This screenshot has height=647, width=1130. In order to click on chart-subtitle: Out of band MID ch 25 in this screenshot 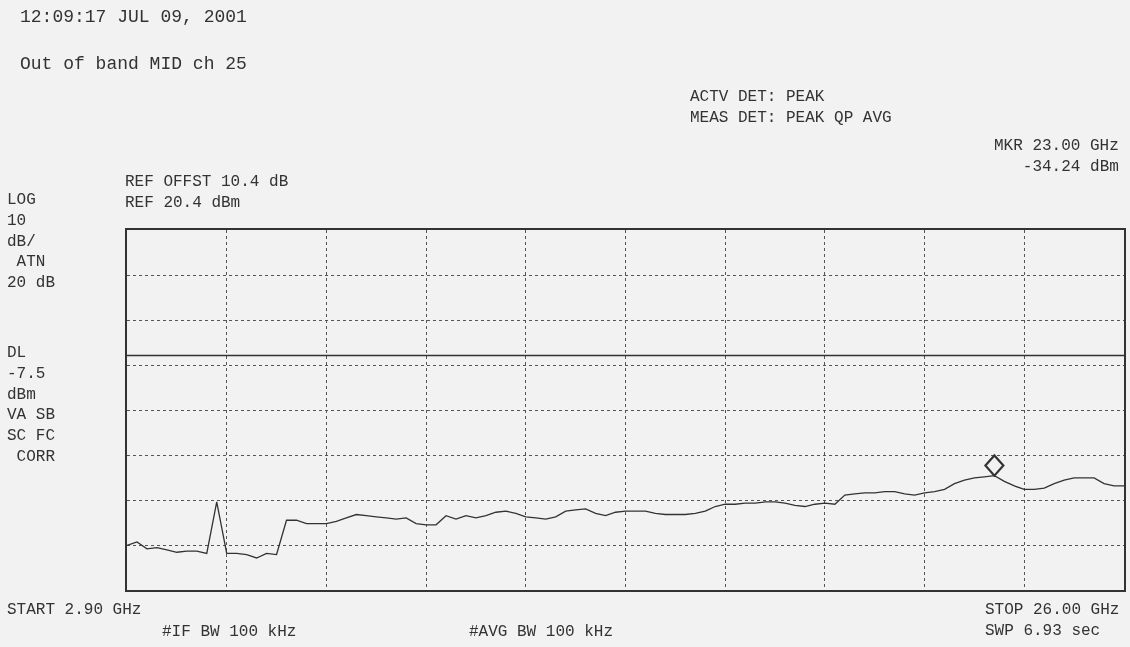, I will do `click(133, 63)`.